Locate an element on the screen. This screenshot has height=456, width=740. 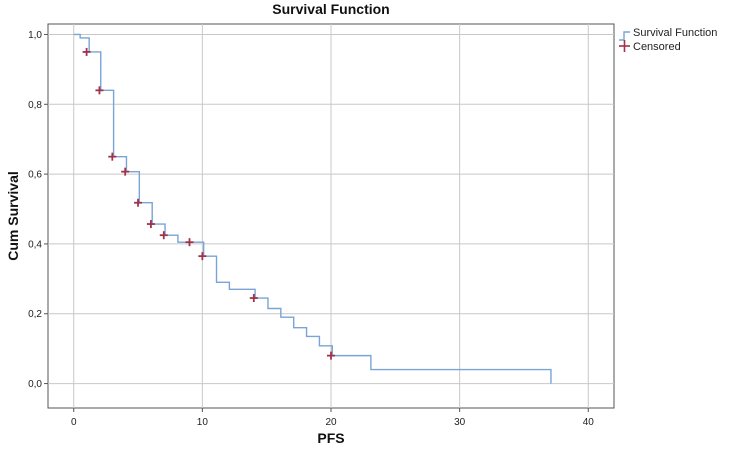
x-axis-label: PFS is located at coordinates (330, 438).